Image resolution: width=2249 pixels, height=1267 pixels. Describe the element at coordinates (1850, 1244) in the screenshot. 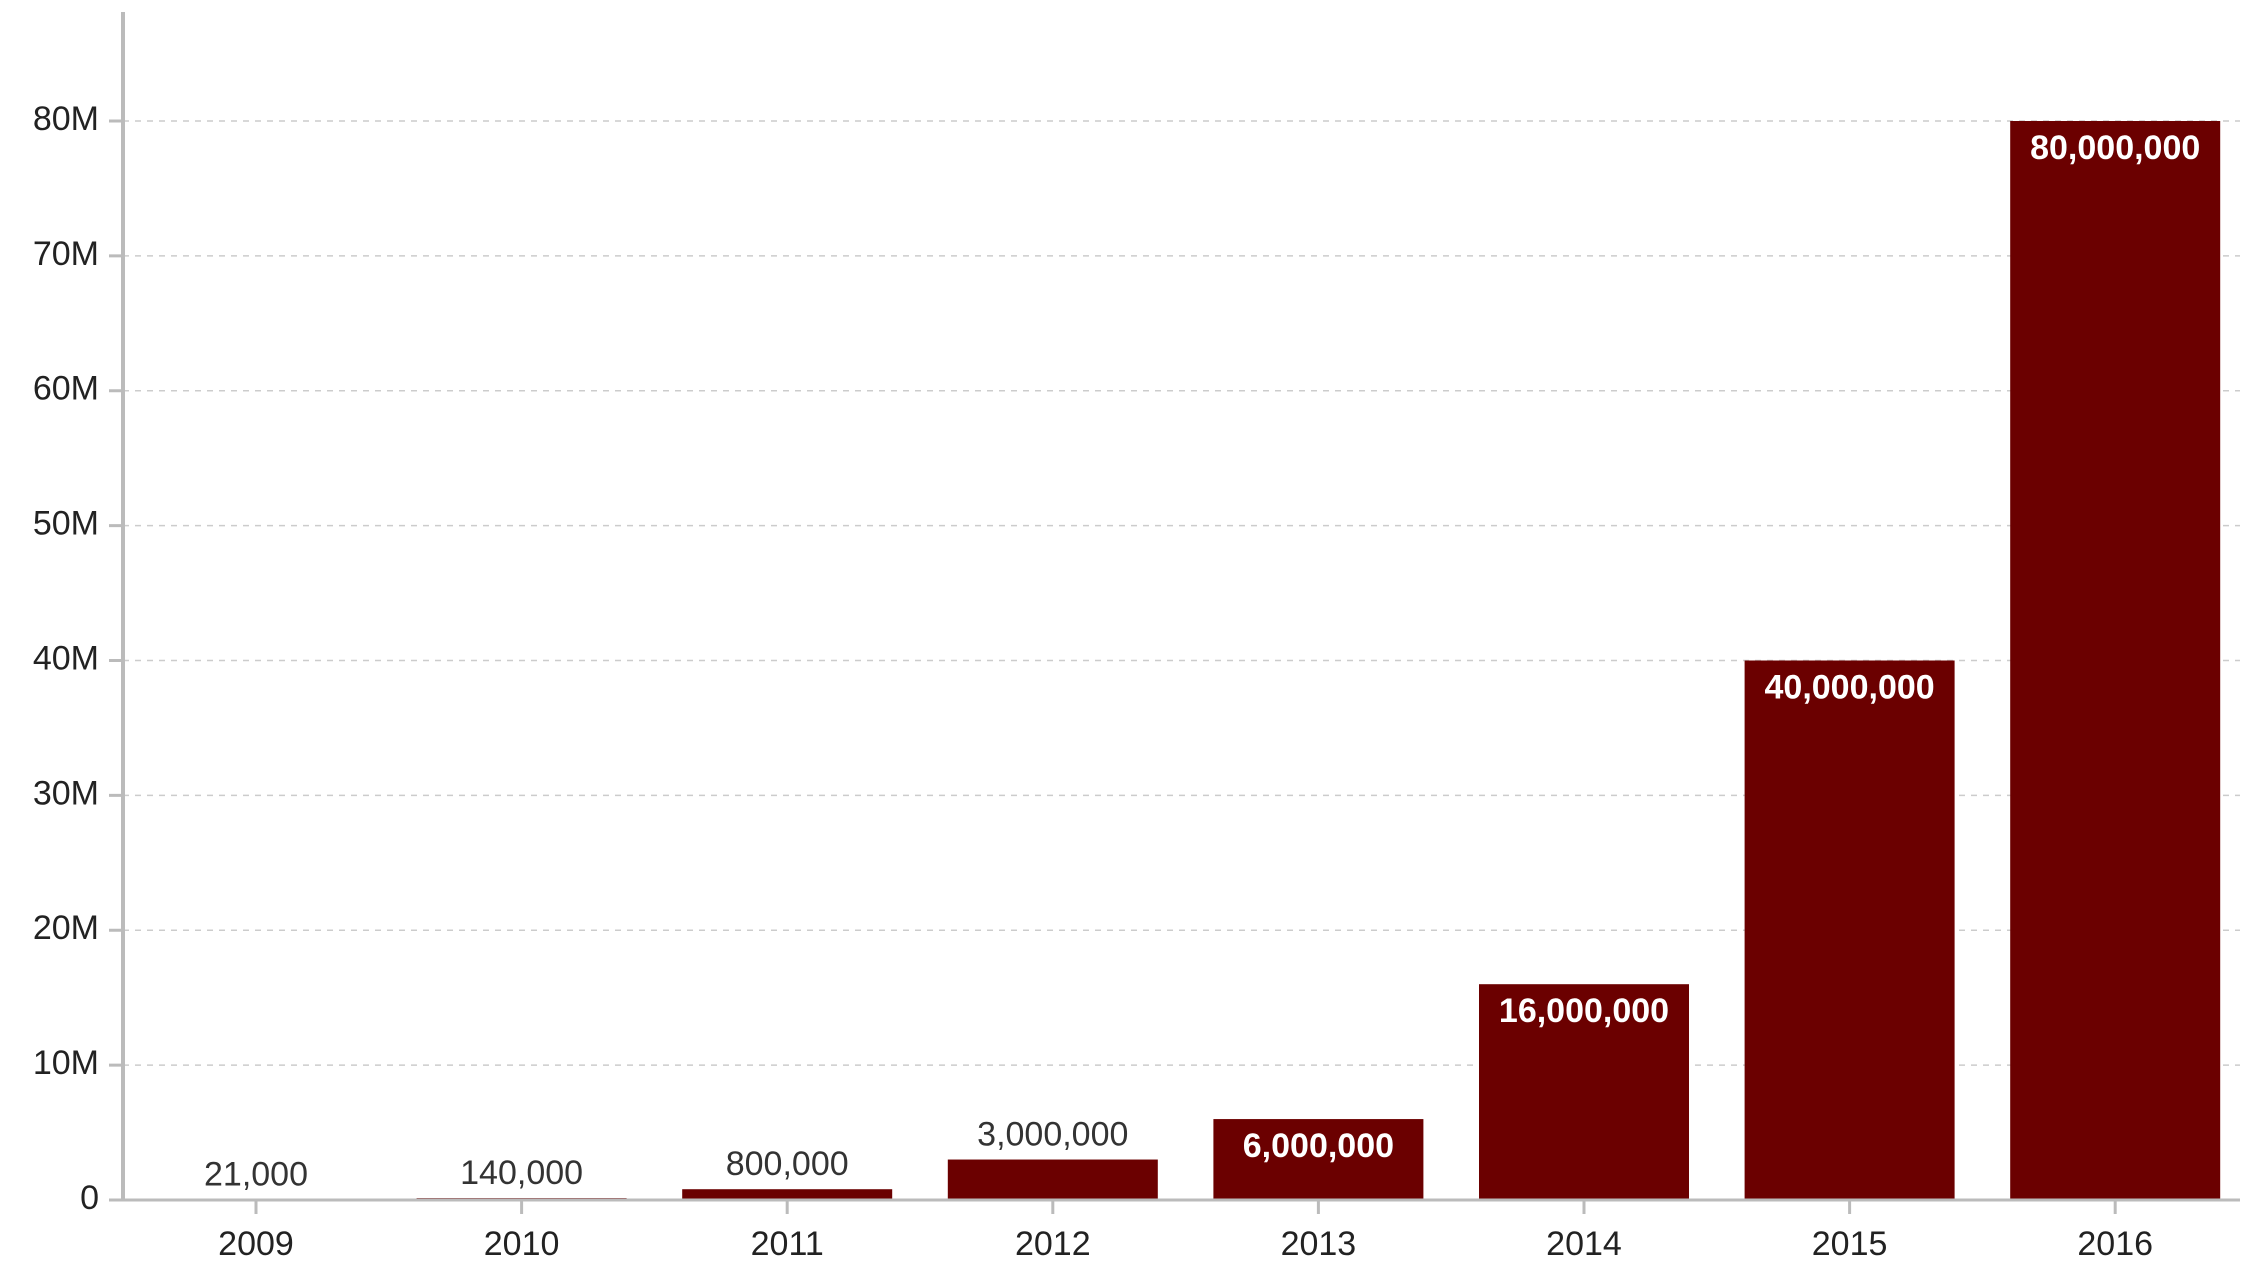

I see `x-tick-label: 2015` at that location.